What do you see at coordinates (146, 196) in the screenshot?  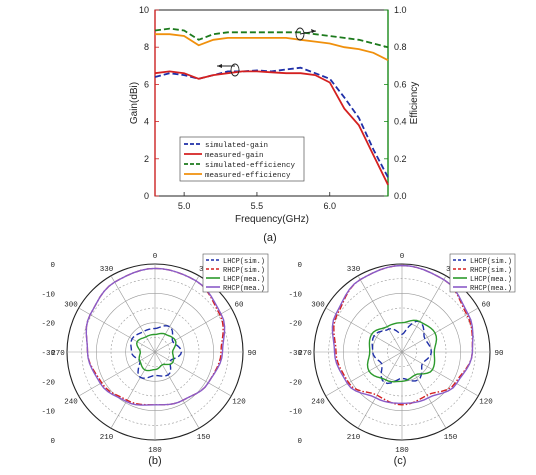 I see `y-tick-label: 0` at bounding box center [146, 196].